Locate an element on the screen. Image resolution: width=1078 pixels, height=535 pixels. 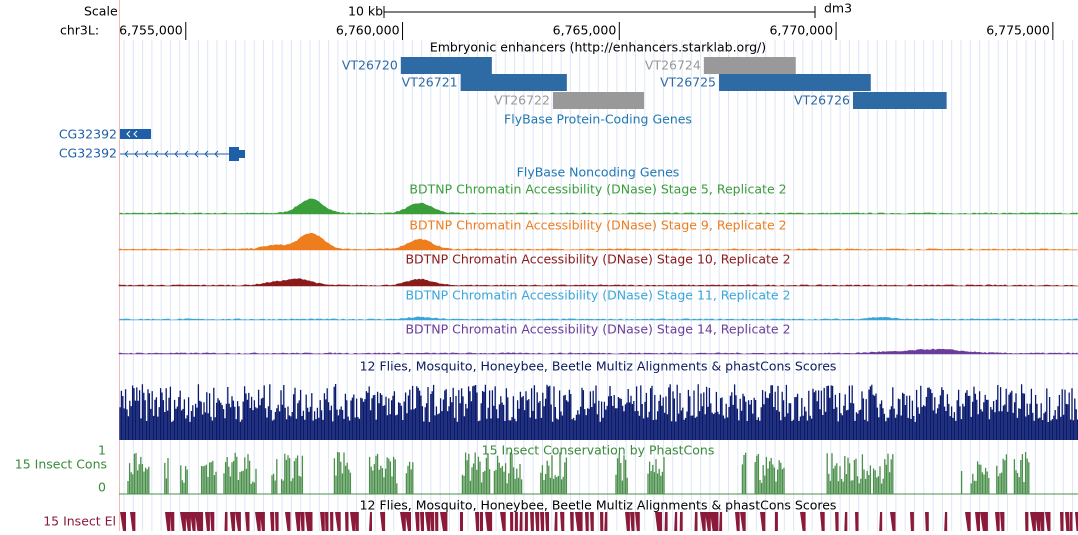
y-max: 1 is located at coordinates (102, 450).